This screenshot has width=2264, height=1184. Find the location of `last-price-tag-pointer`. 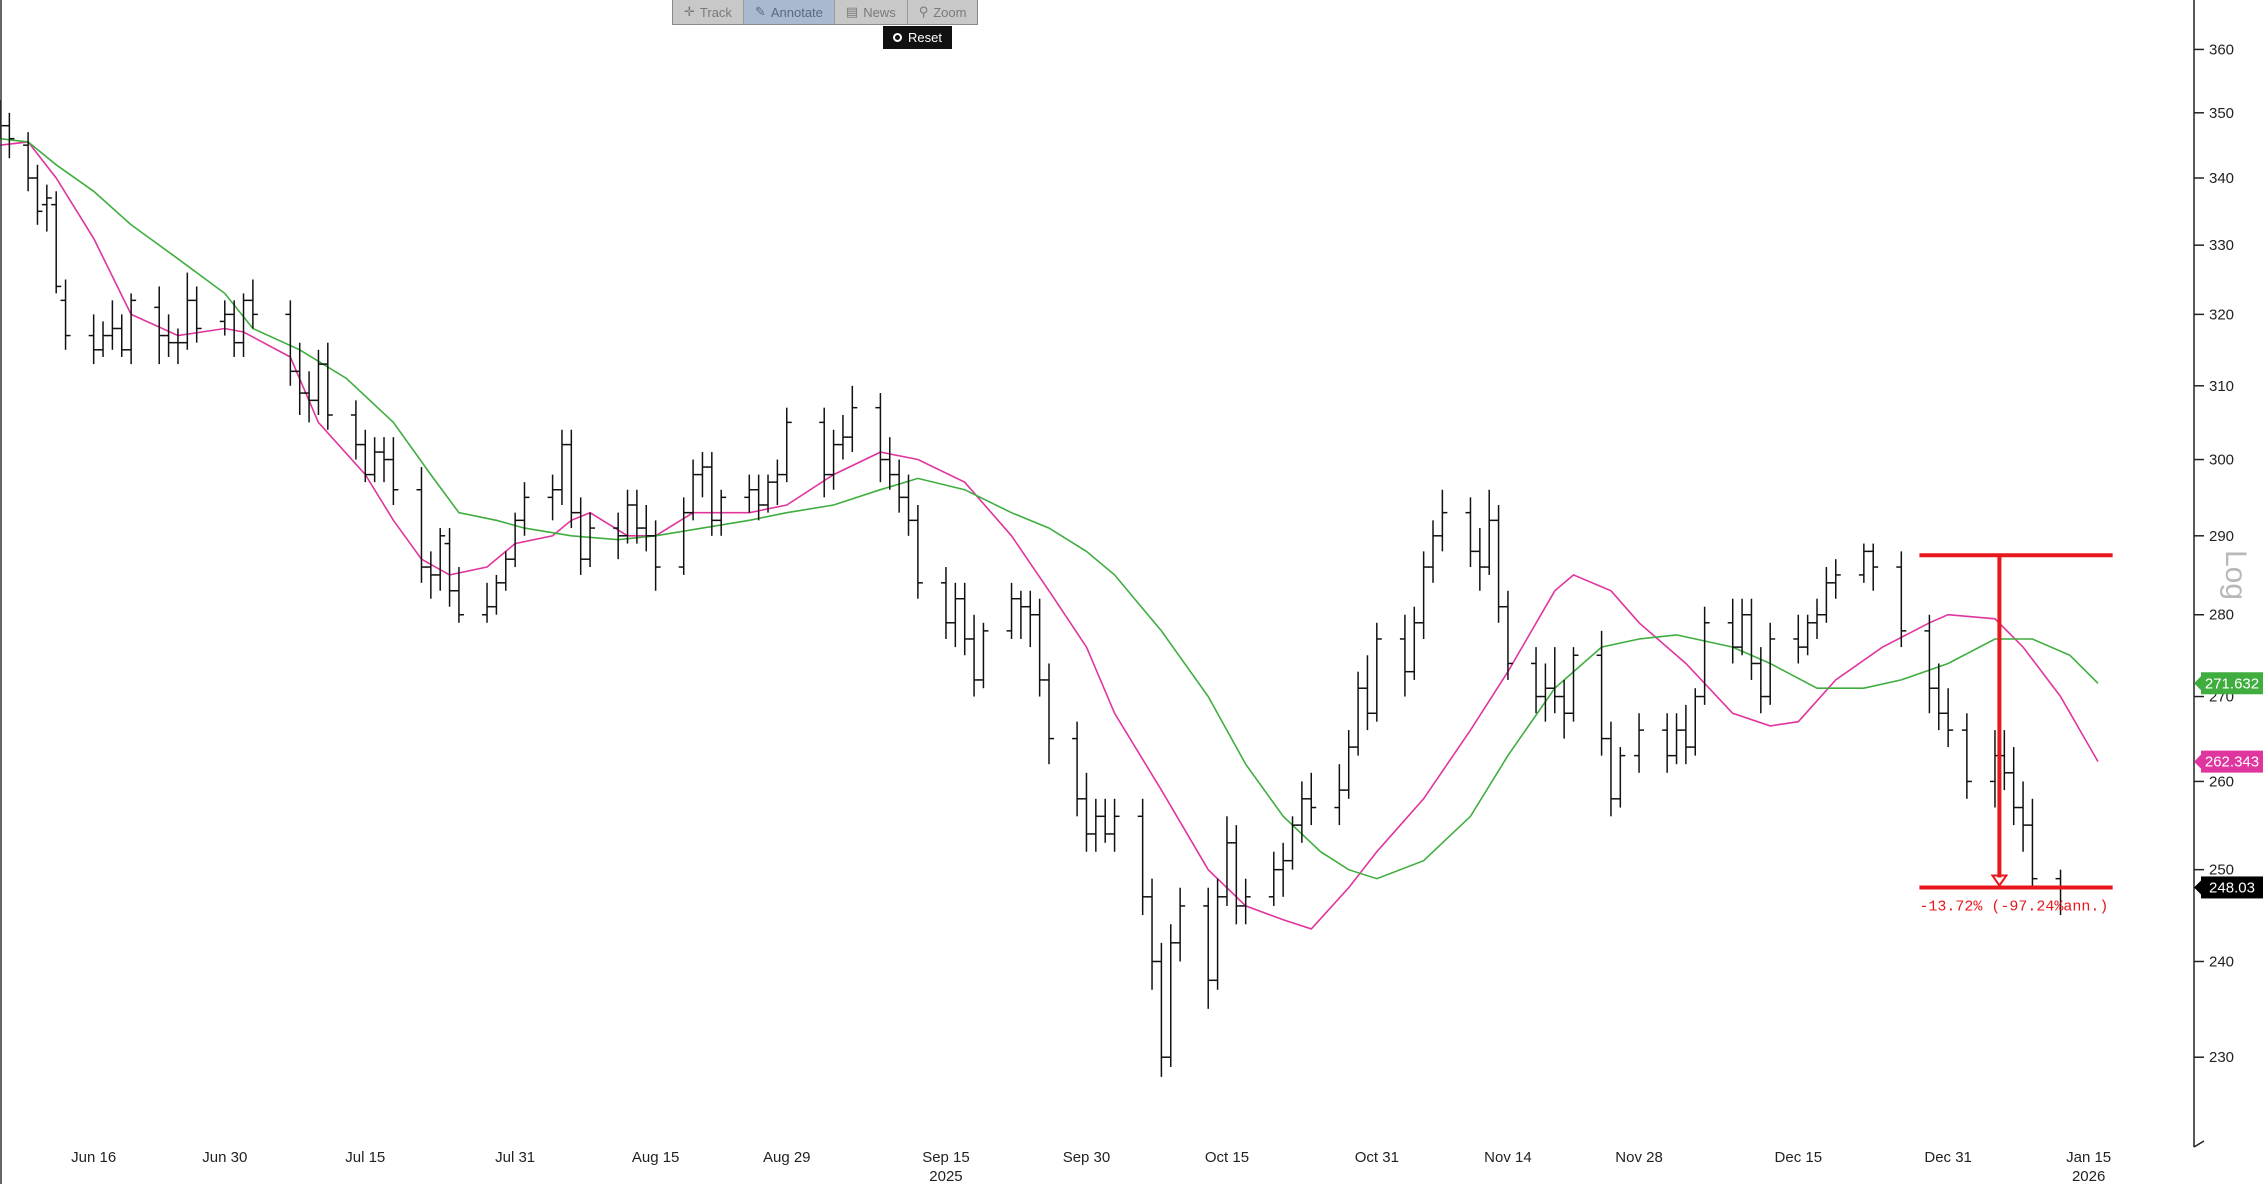

last-price-tag-pointer is located at coordinates (2198, 887).